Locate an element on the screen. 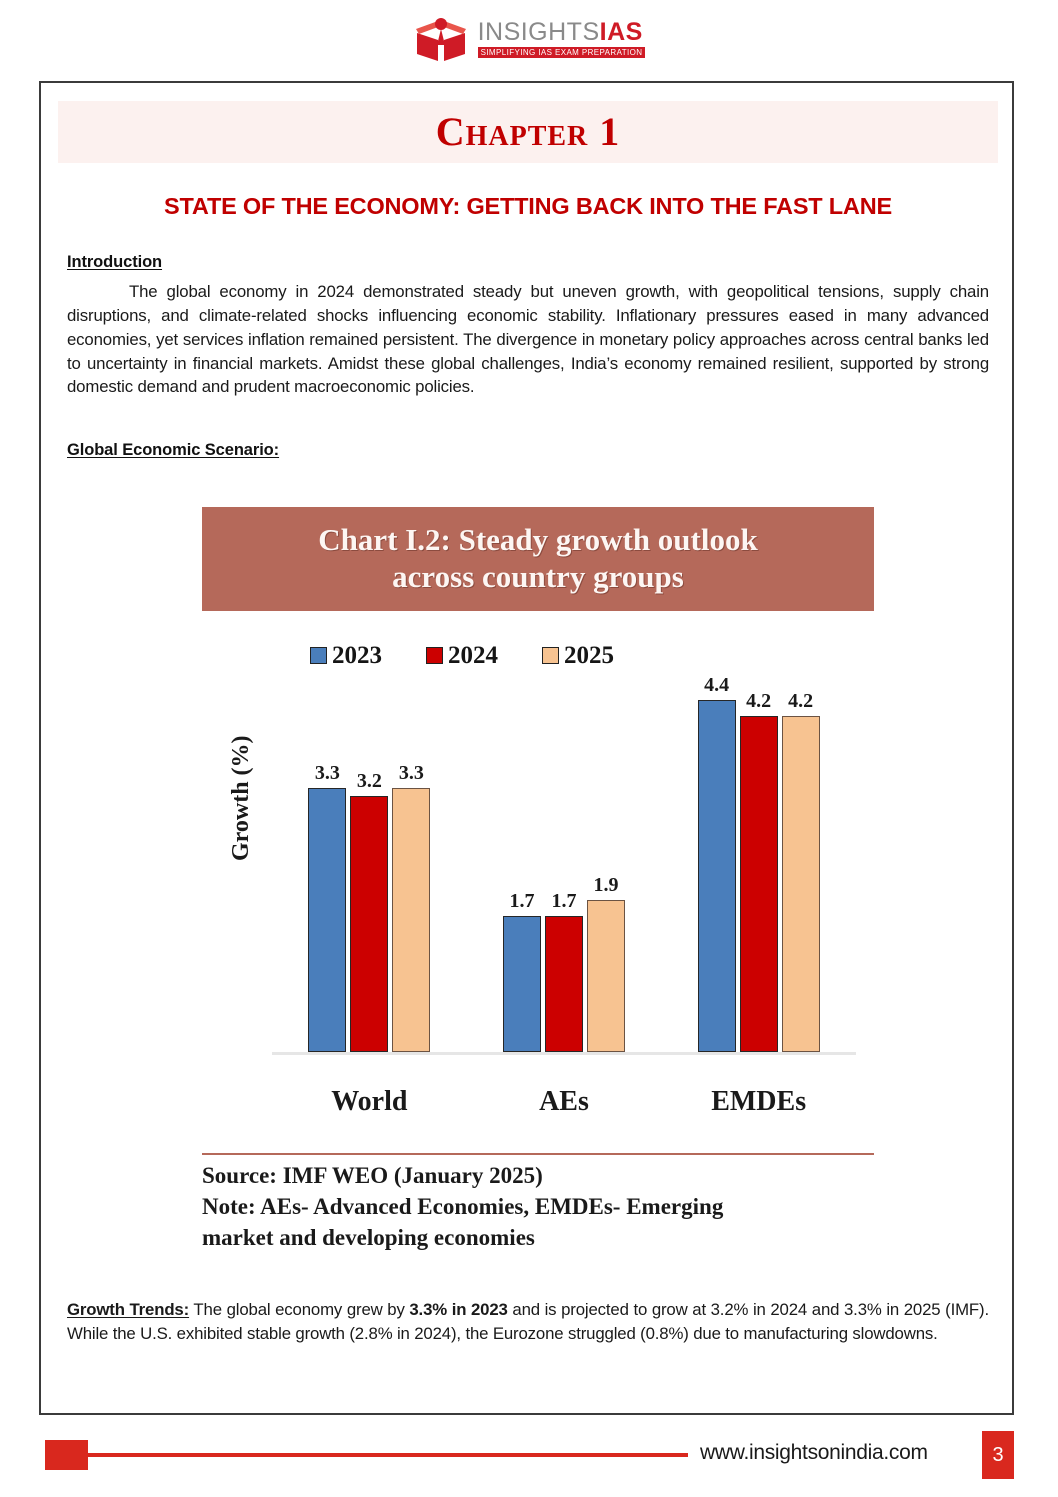  bar-value-emdes-2024: 4.2 is located at coordinates (759, 701).